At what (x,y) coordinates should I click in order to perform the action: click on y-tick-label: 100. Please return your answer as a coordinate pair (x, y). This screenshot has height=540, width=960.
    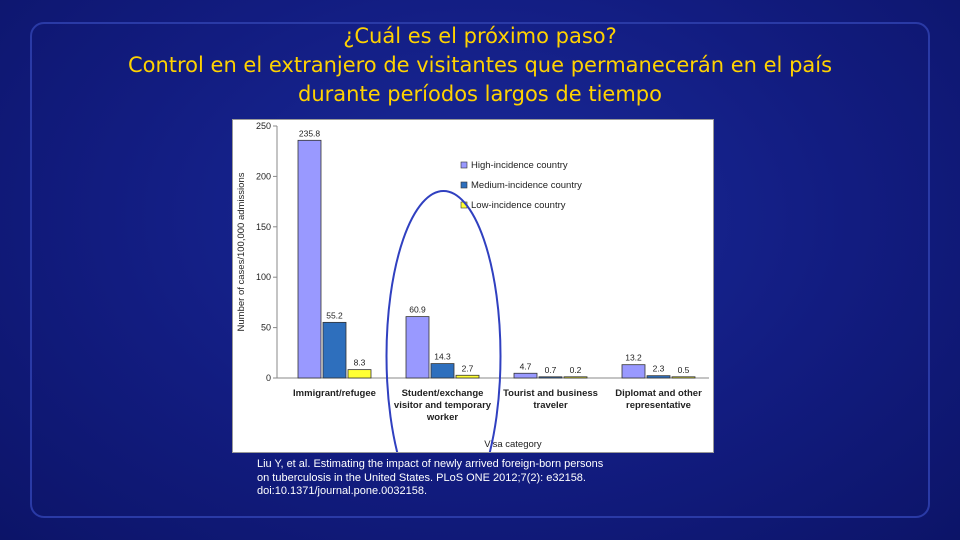
    Looking at the image, I should click on (263, 277).